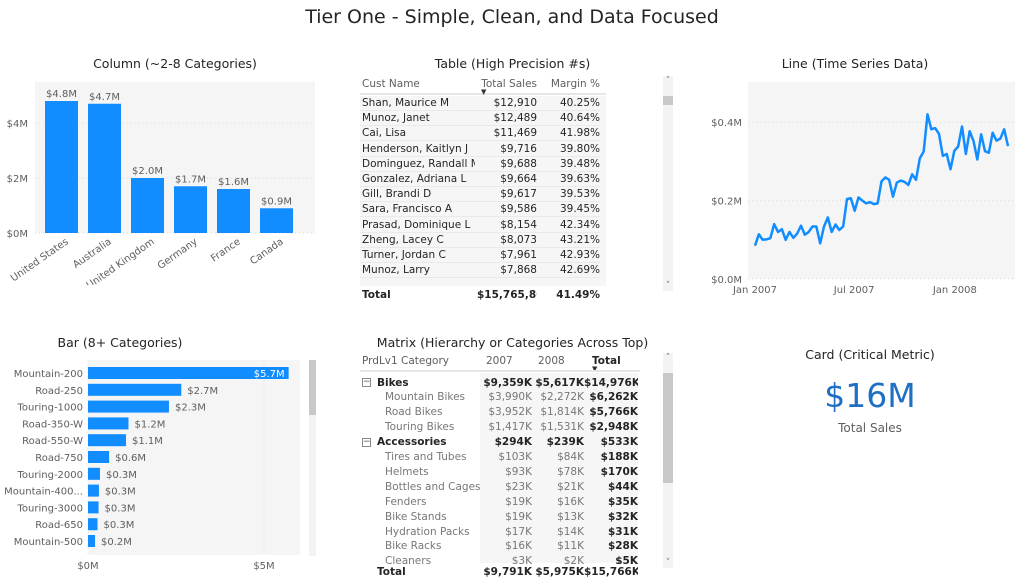 The image size is (1024, 586). What do you see at coordinates (396, 118) in the screenshot?
I see `table-row-cell: Munoz, Janet` at bounding box center [396, 118].